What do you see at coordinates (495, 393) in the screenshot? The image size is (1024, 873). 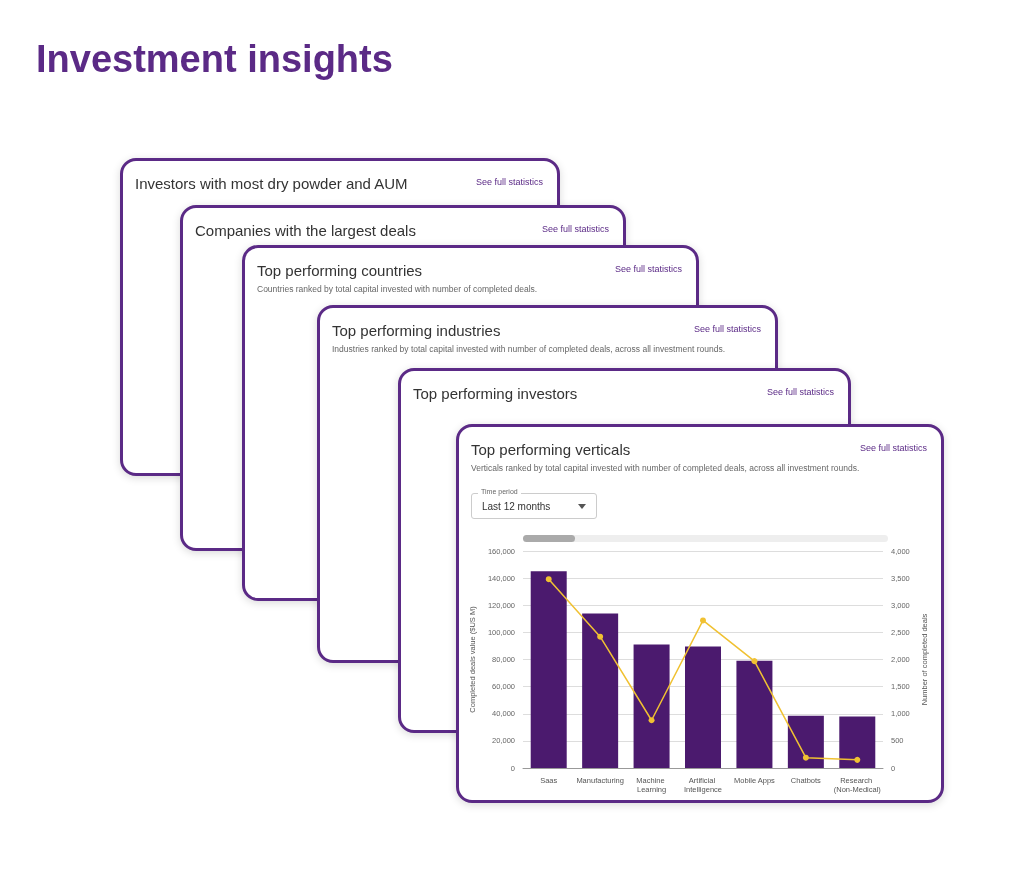 I see `text: Top performing investors` at bounding box center [495, 393].